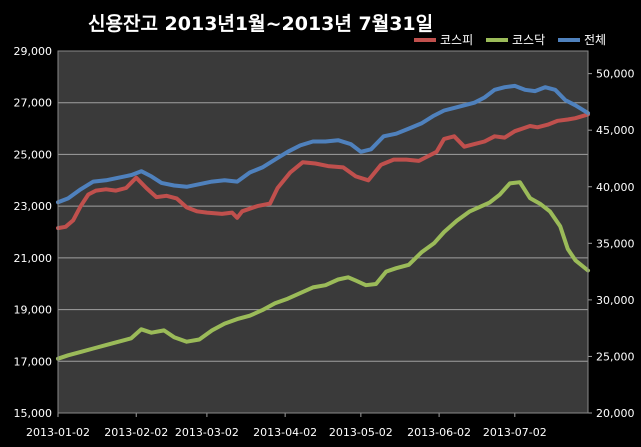 Image resolution: width=641 pixels, height=447 pixels. What do you see at coordinates (615, 74) in the screenshot?
I see `y-right-tick-label: 50,000` at bounding box center [615, 74].